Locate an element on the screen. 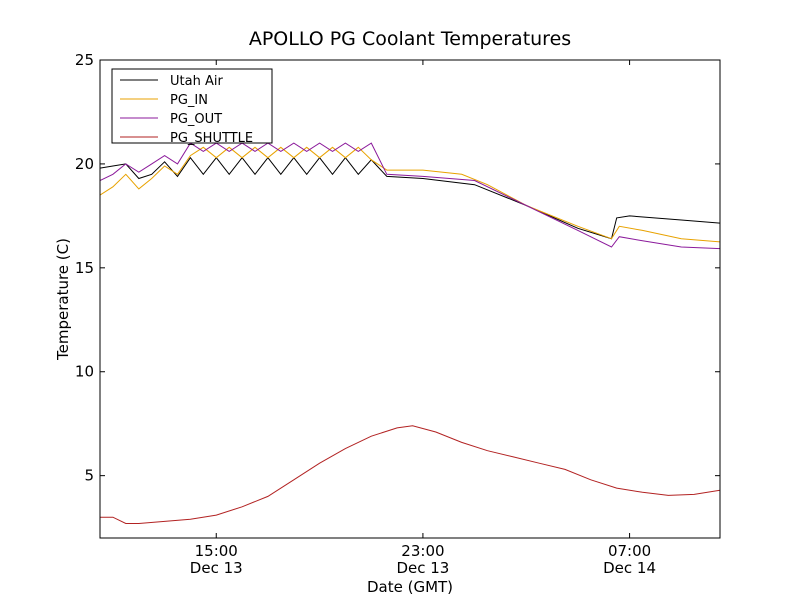 Image resolution: width=800 pixels, height=600 pixels. legend: Utah Air PG_IN PG_OUT PG_SHUTTLE is located at coordinates (192, 107).